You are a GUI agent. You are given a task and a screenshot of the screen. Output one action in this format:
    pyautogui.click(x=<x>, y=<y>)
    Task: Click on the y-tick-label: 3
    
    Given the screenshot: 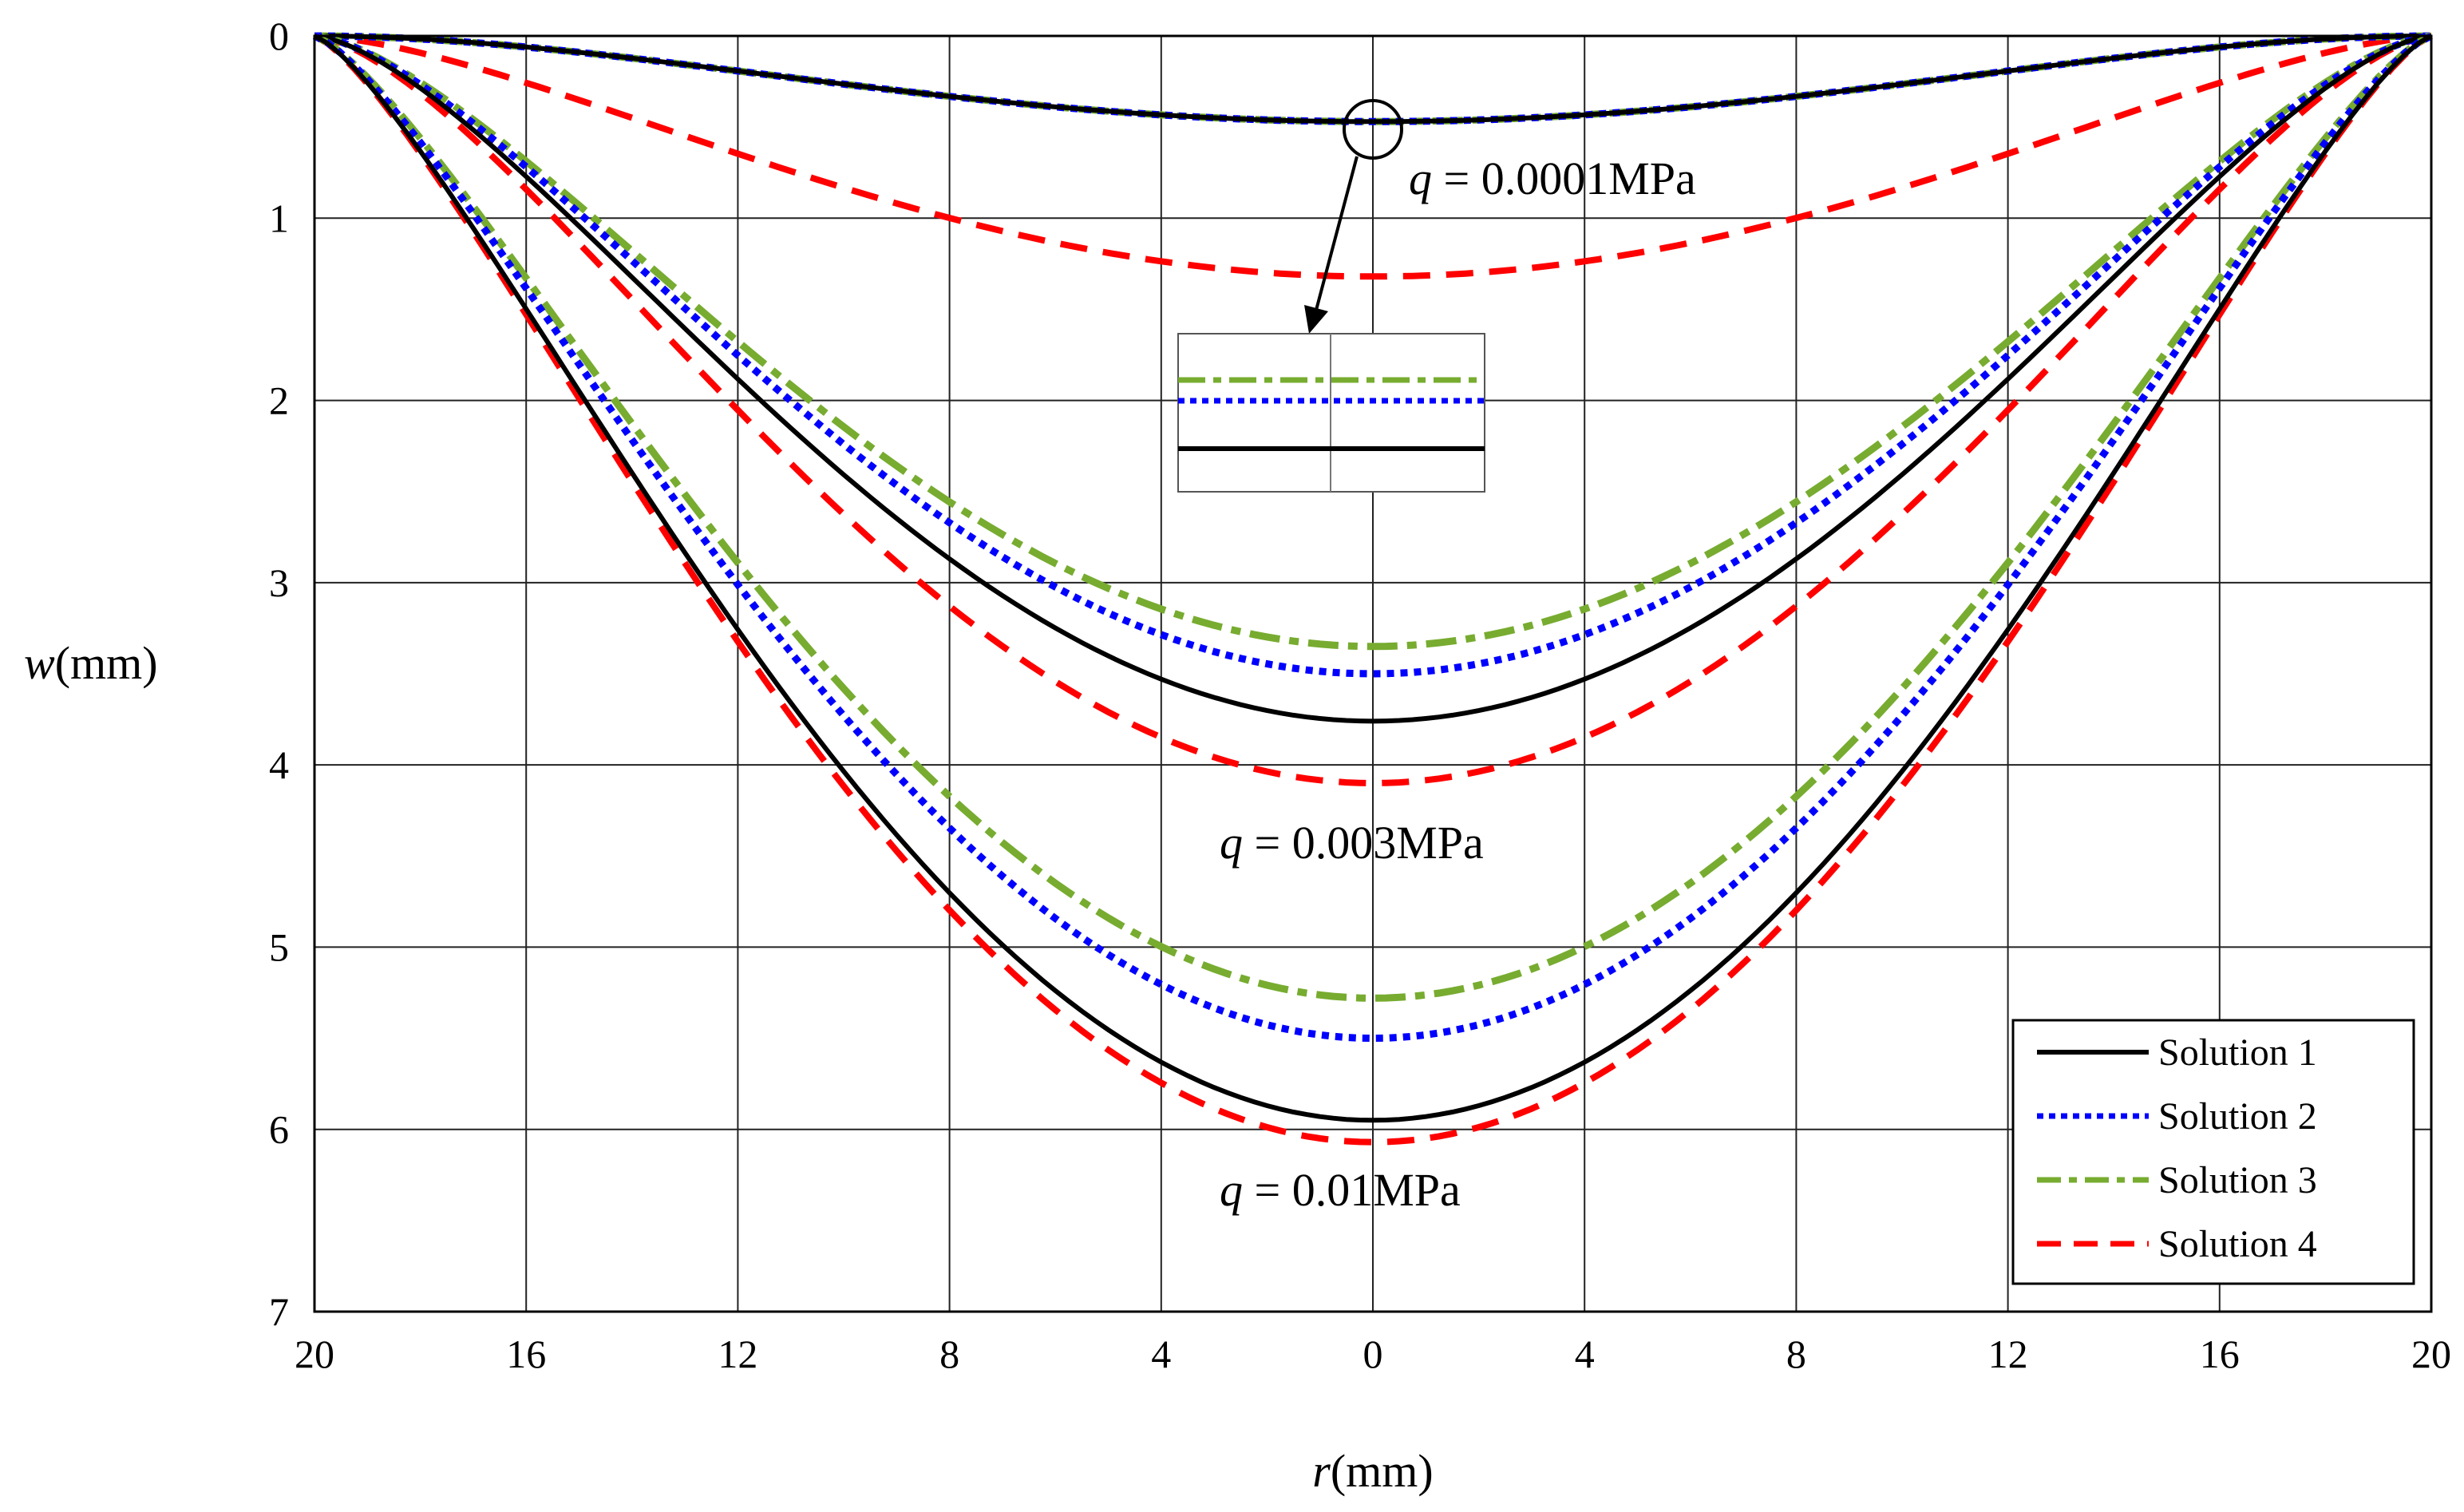 What is the action you would take?
    pyautogui.click(x=279, y=582)
    